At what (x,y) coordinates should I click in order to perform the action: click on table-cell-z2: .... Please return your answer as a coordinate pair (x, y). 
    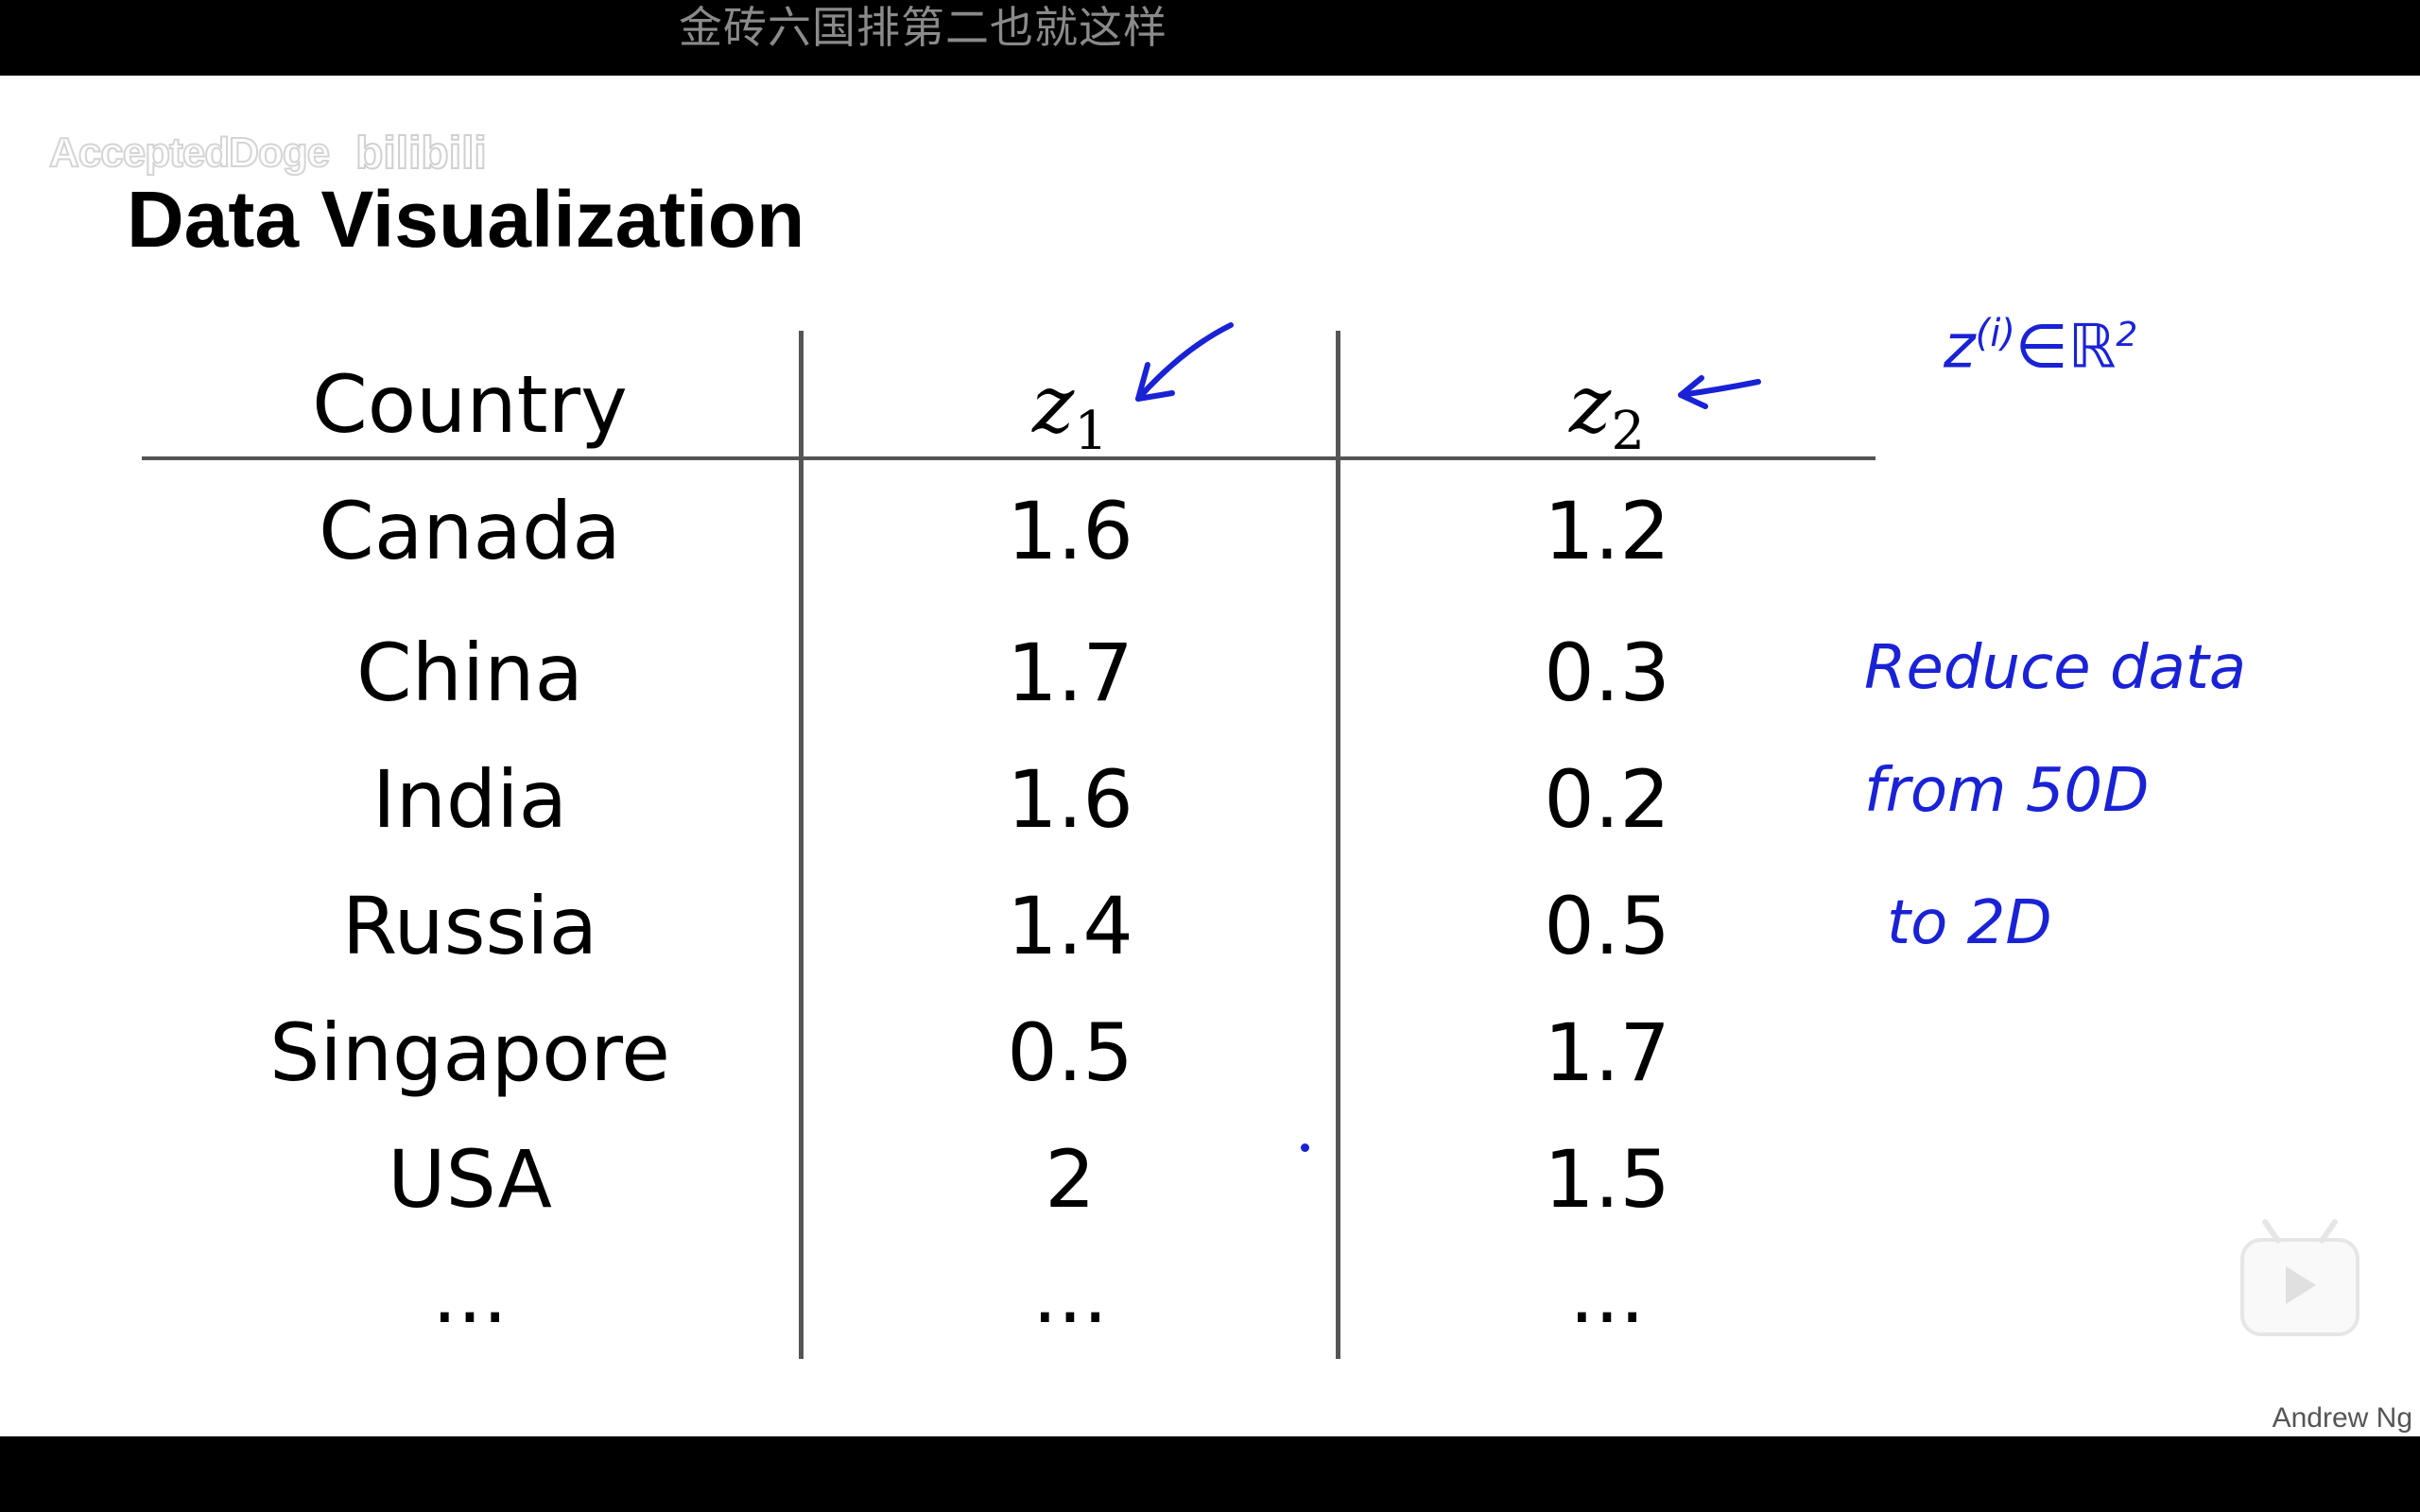
    Looking at the image, I should click on (1607, 1294).